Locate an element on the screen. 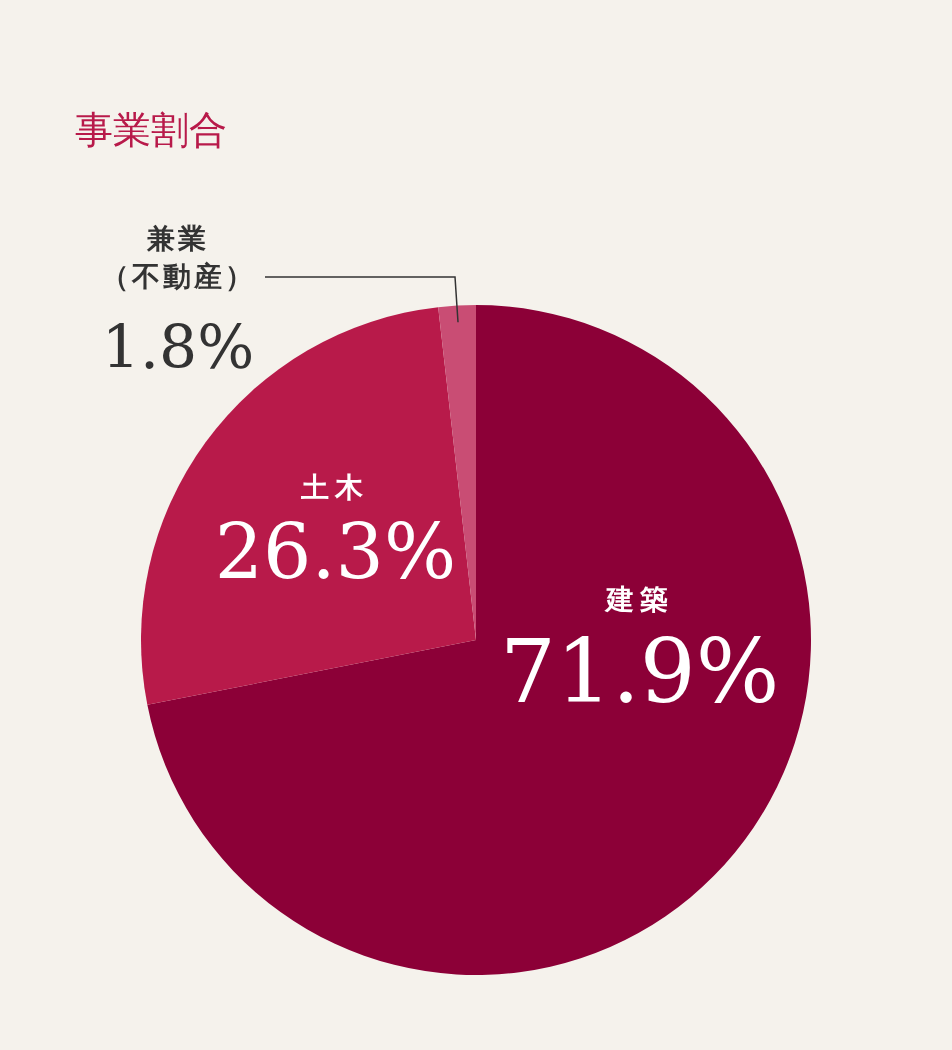 This screenshot has height=1050, width=952. data-label: 26.3% is located at coordinates (335, 552).